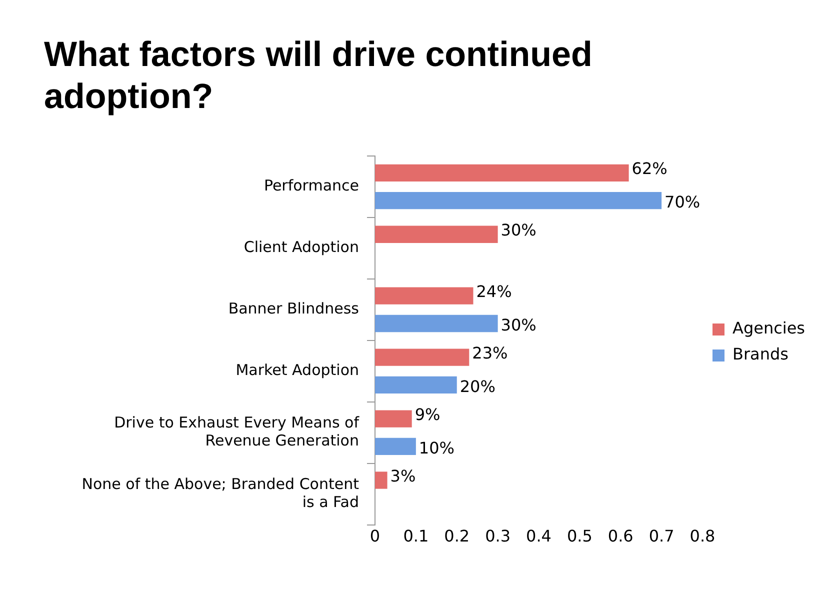 The image size is (815, 613). I want to click on x-tick-label: 0.1, so click(416, 536).